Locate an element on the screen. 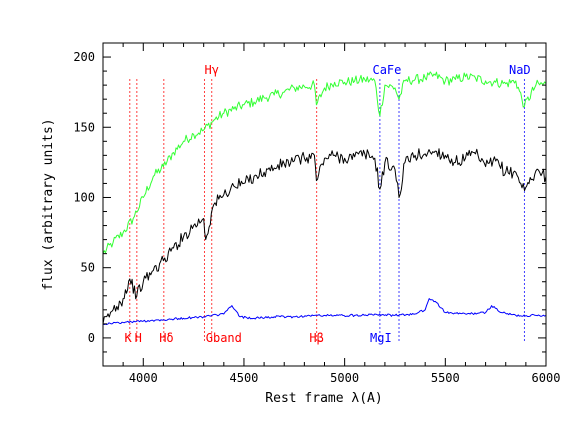 Image resolution: width=564 pixels, height=436 pixels. spectral-line-label: MgI is located at coordinates (381, 338).